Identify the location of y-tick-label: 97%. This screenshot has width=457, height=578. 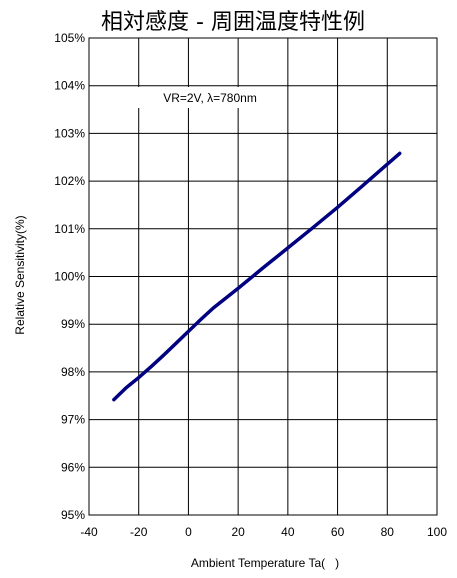
(73, 420).